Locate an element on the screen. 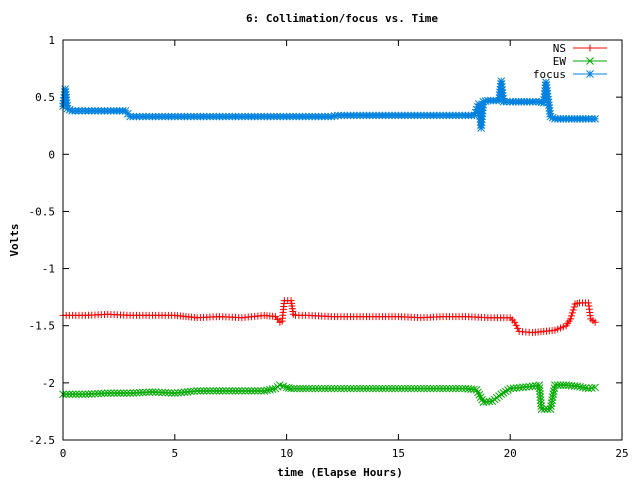 The height and width of the screenshot is (480, 640). y-tick-label: 1 is located at coordinates (51, 40).